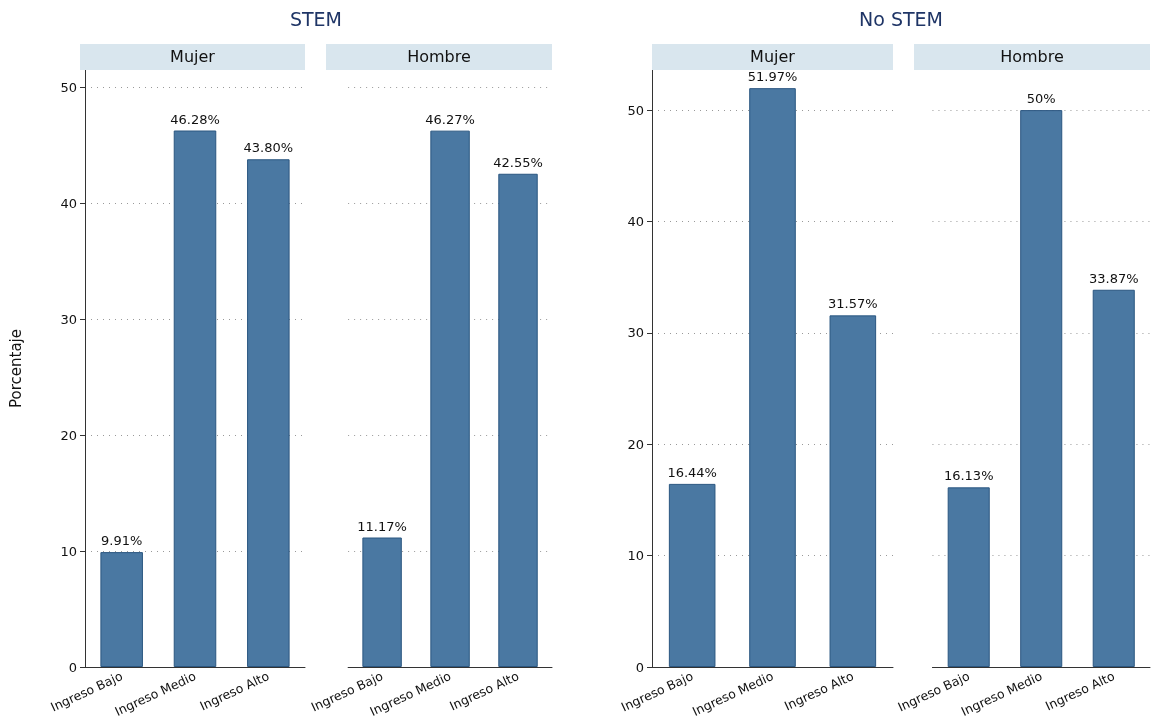 Image resolution: width=1153 pixels, height=722 pixels. Describe the element at coordinates (901, 19) in the screenshot. I see `chart-title: No STEM` at that location.